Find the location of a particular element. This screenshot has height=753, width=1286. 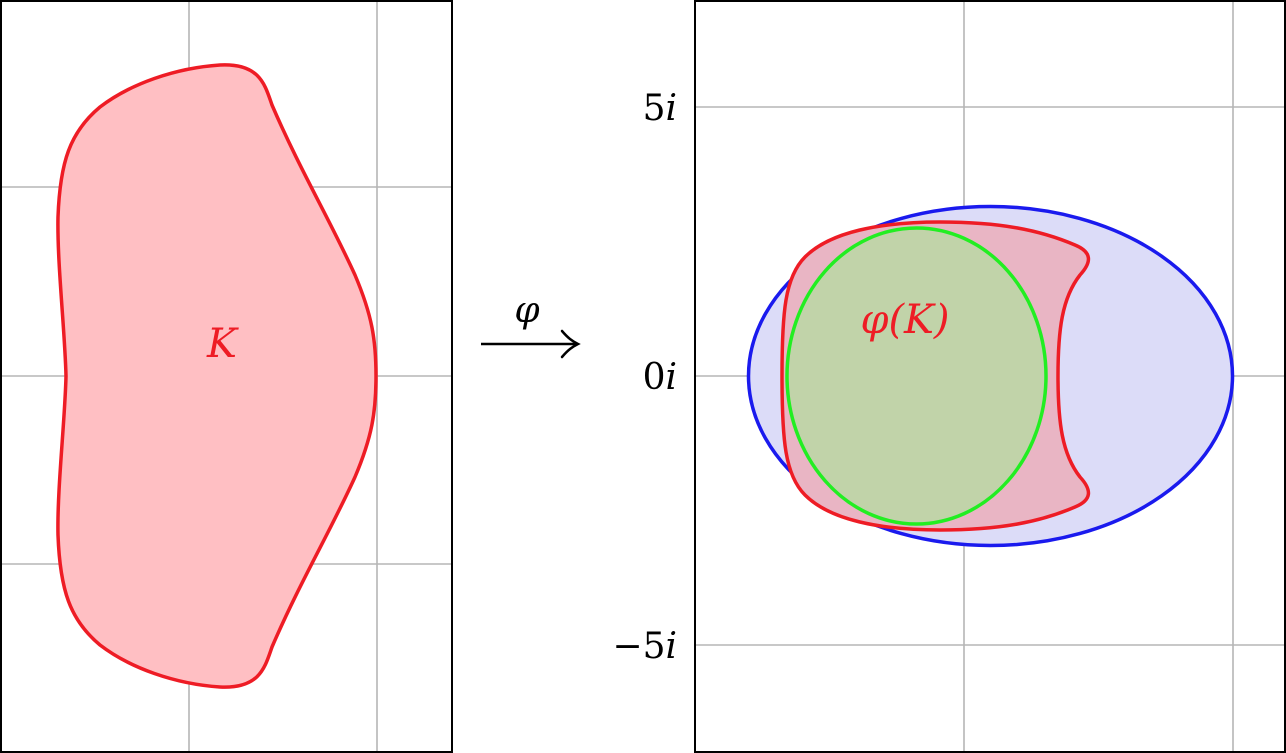

y-tick-labels: 5i 0i −5i is located at coordinates (644, 377).